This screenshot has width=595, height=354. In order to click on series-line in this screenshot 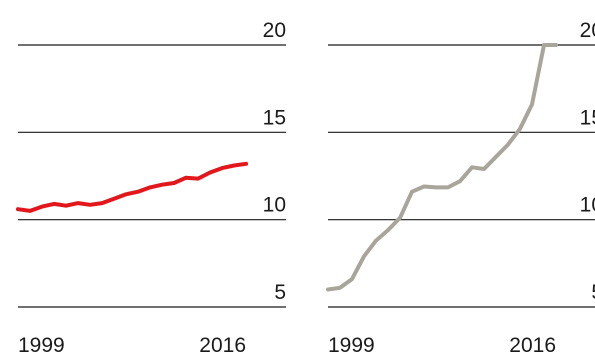, I will do `click(132, 187)`.